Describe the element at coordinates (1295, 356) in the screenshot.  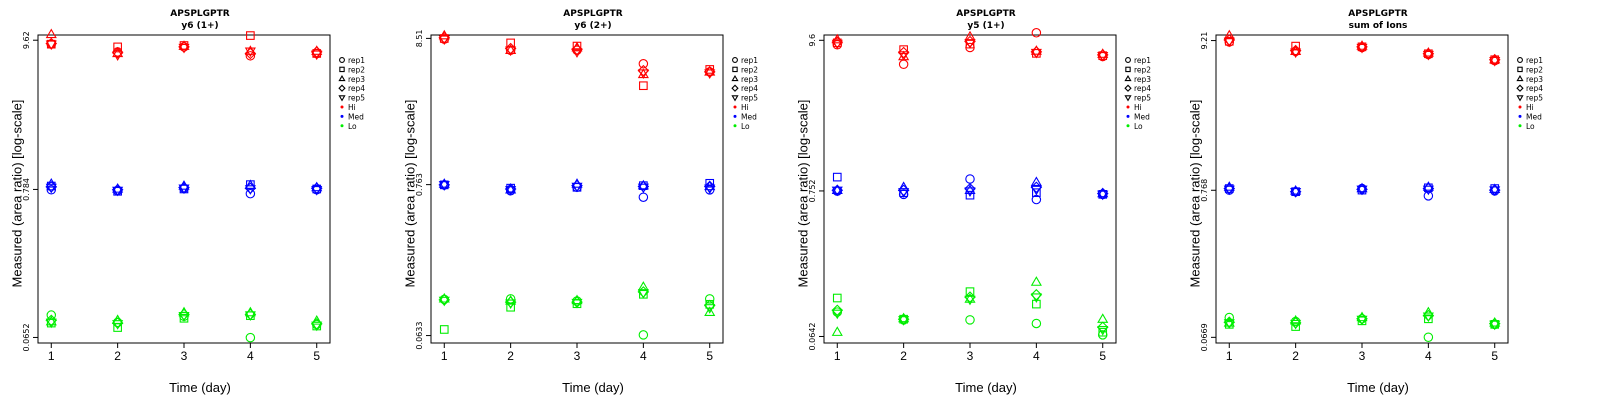
I see `x-tick-label: 2` at that location.